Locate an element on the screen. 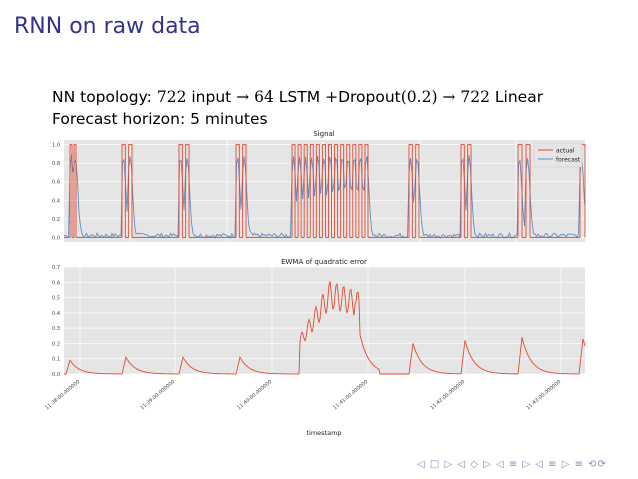 This screenshot has width=638, height=479. error-chart-title: EWMA of quadratic error is located at coordinates (324, 262).